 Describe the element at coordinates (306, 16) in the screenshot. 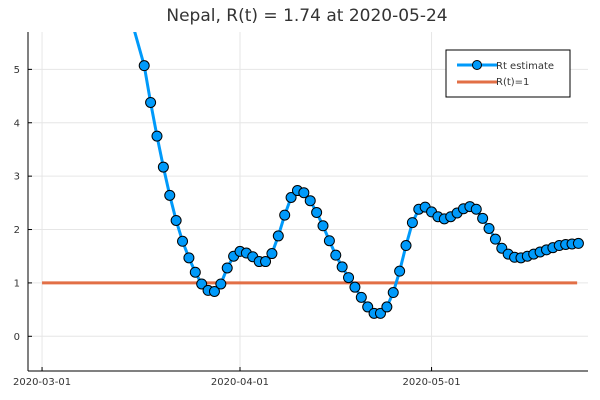

I see `chart-title: Nepal, R(t) = 1.74 at 2020-05-24` at that location.